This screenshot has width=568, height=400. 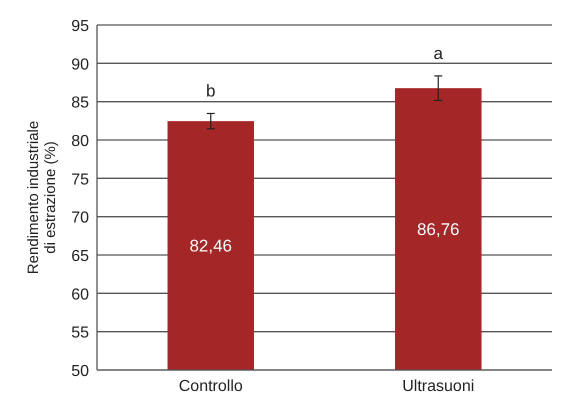 What do you see at coordinates (80, 333) in the screenshot?
I see `y-tick-label: 55` at bounding box center [80, 333].